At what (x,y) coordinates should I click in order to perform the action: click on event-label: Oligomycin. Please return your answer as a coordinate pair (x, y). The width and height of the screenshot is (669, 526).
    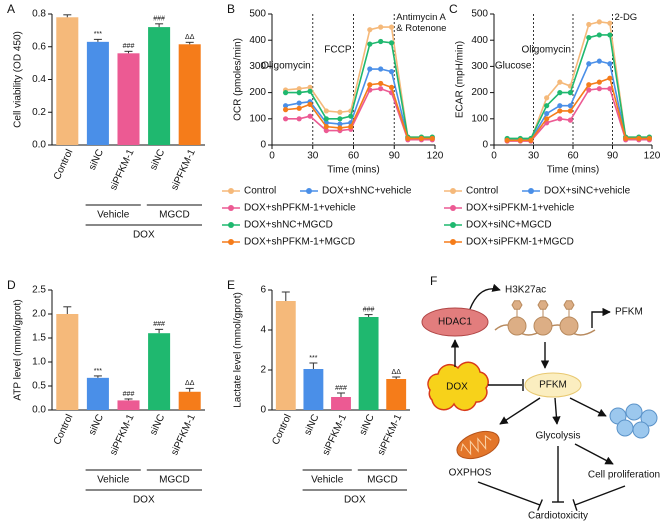
    Looking at the image, I should click on (546, 50).